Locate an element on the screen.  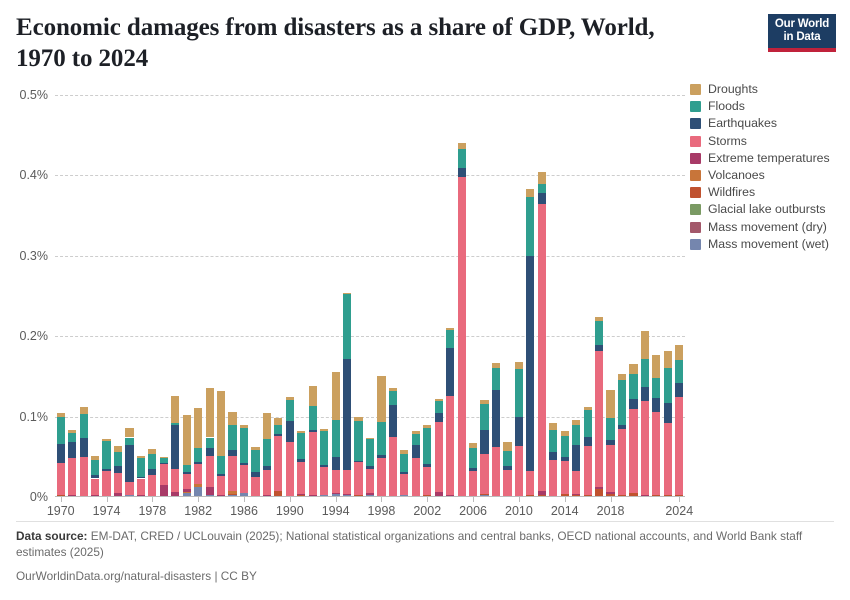
owid-logo: Our World in Data is located at coordinates (802, 33).